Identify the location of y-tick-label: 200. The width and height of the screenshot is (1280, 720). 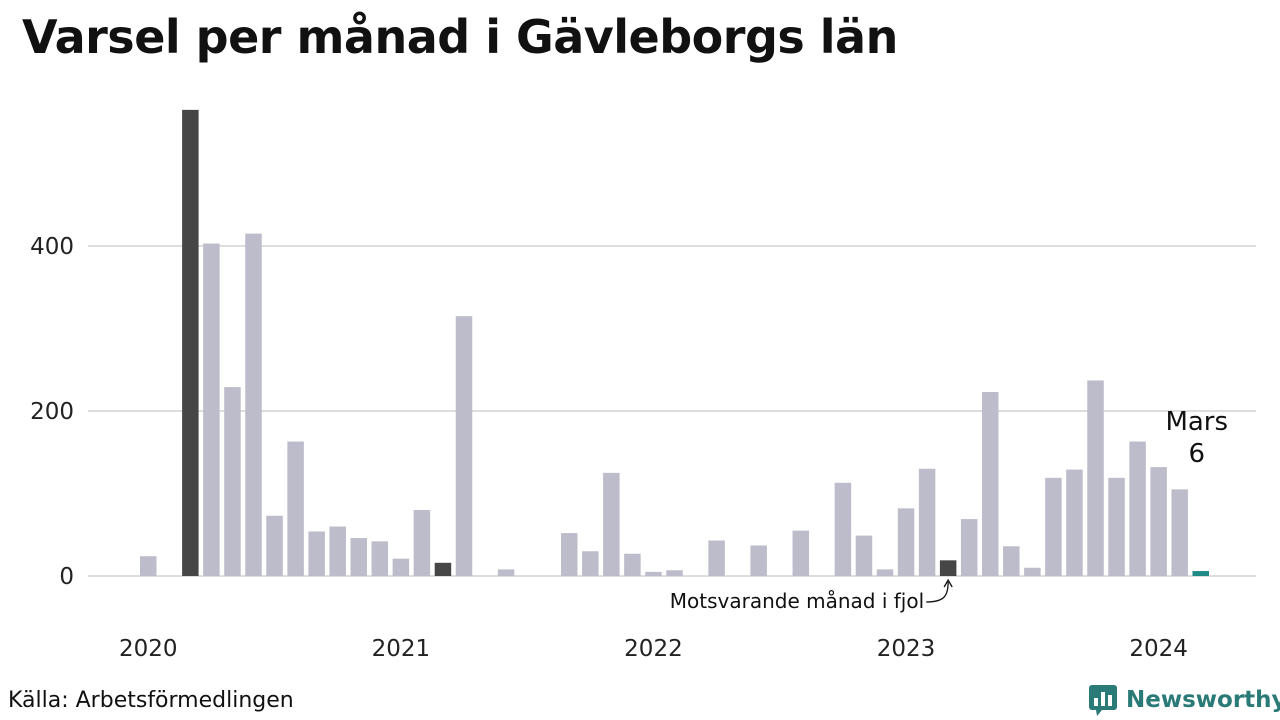
(52, 412).